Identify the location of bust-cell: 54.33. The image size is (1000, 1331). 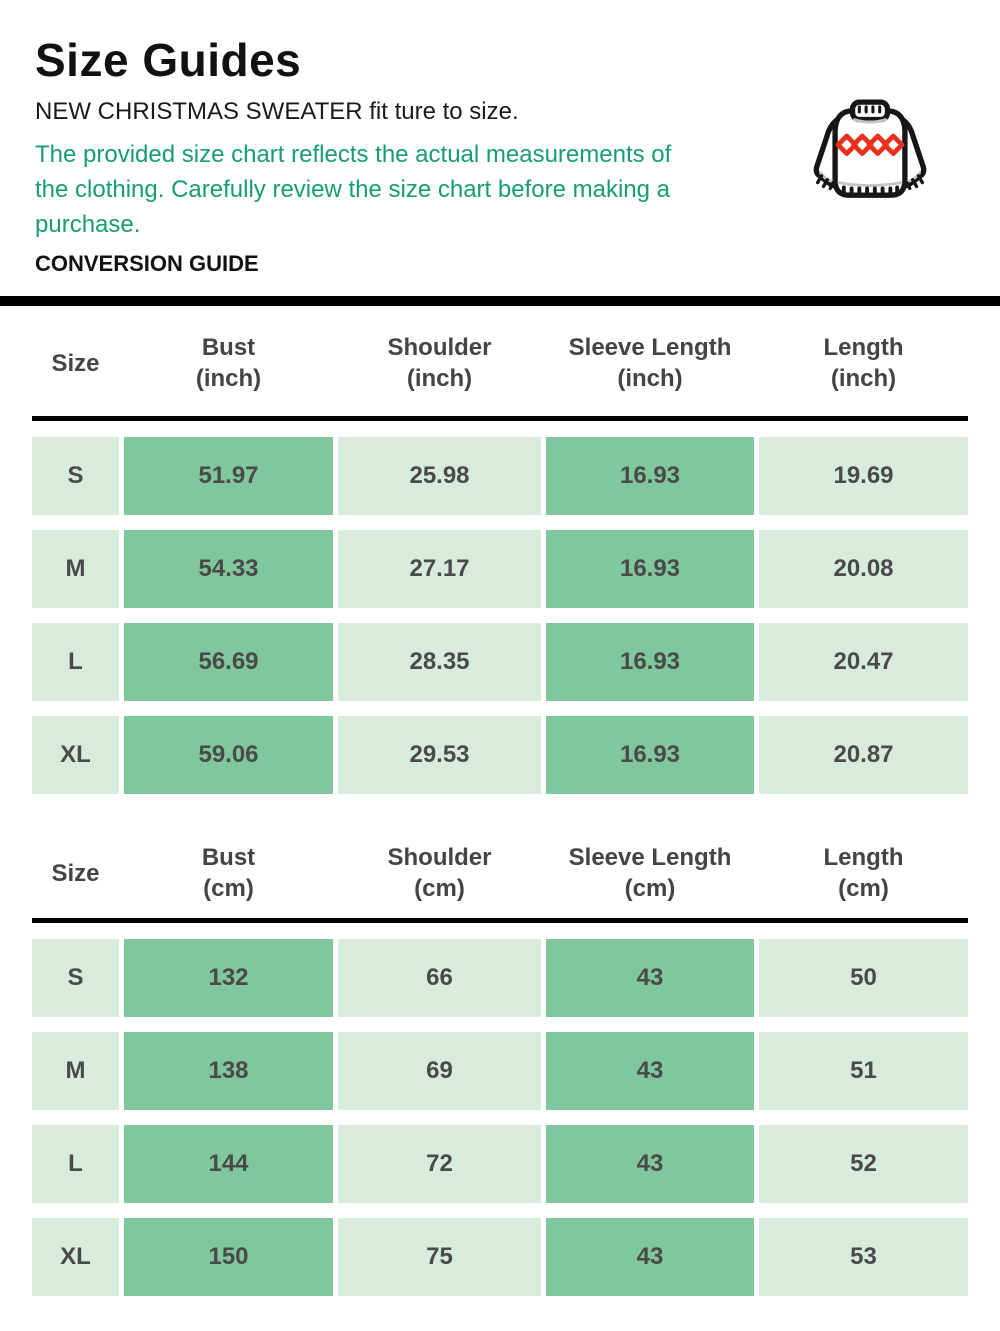
(228, 569).